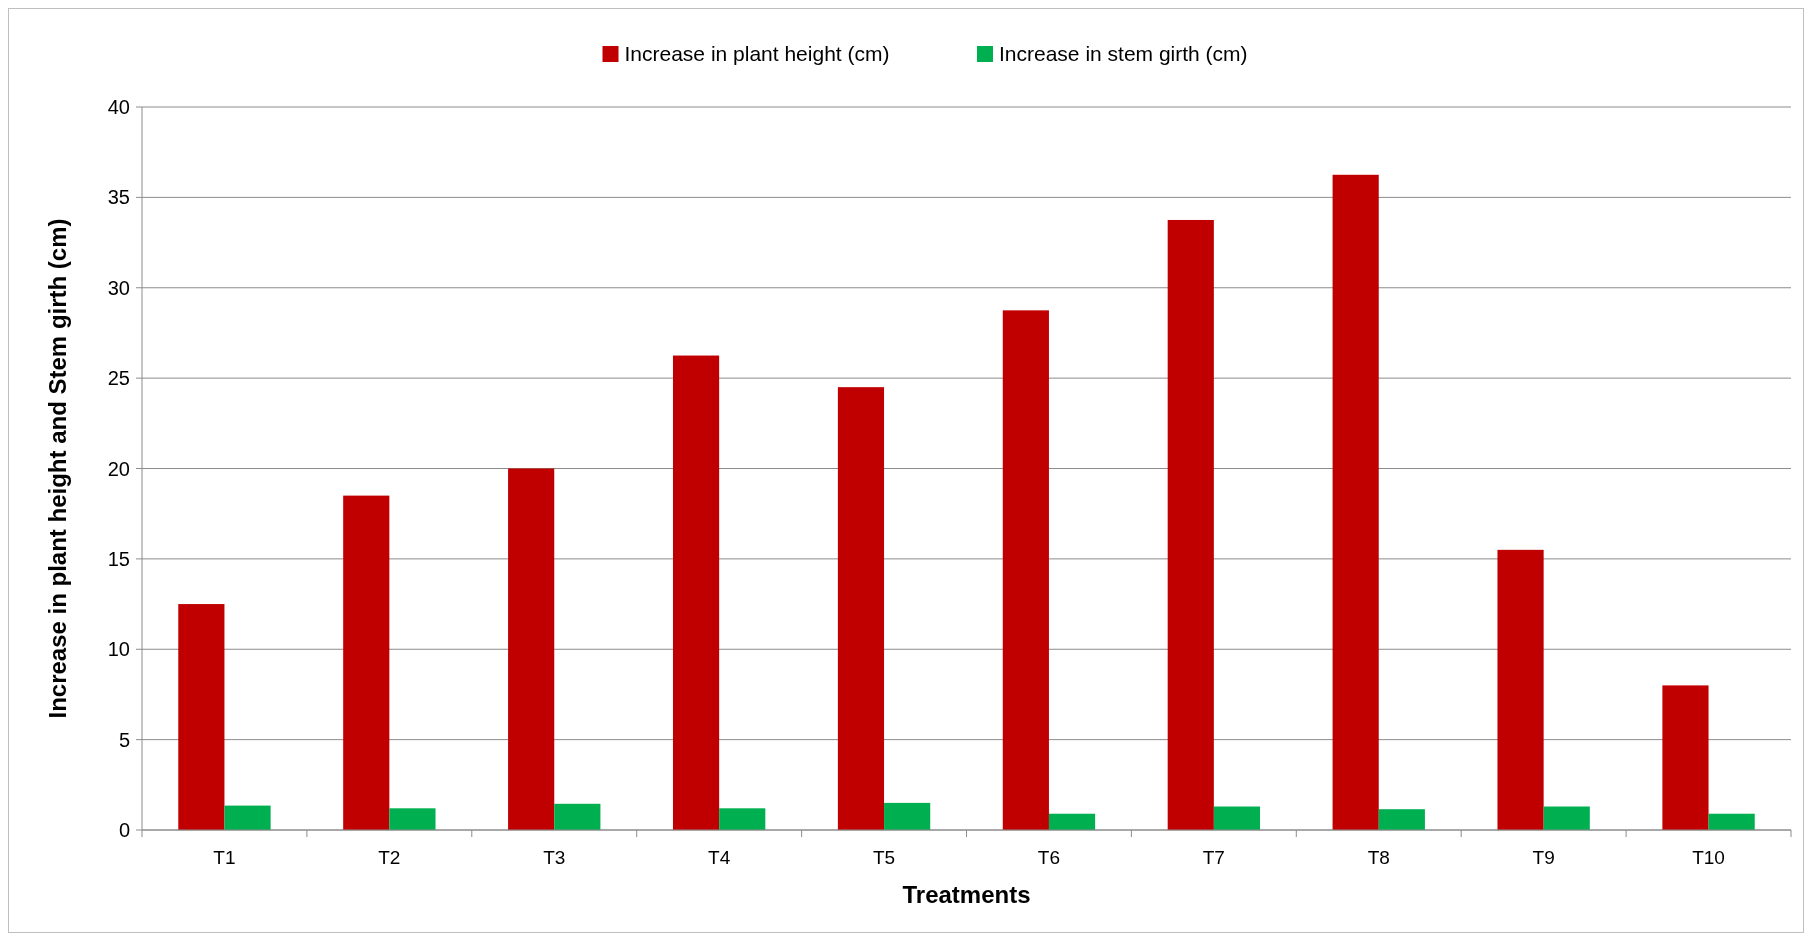 The height and width of the screenshot is (941, 1812). Describe the element at coordinates (389, 857) in the screenshot. I see `x-tick-label: T2` at that location.